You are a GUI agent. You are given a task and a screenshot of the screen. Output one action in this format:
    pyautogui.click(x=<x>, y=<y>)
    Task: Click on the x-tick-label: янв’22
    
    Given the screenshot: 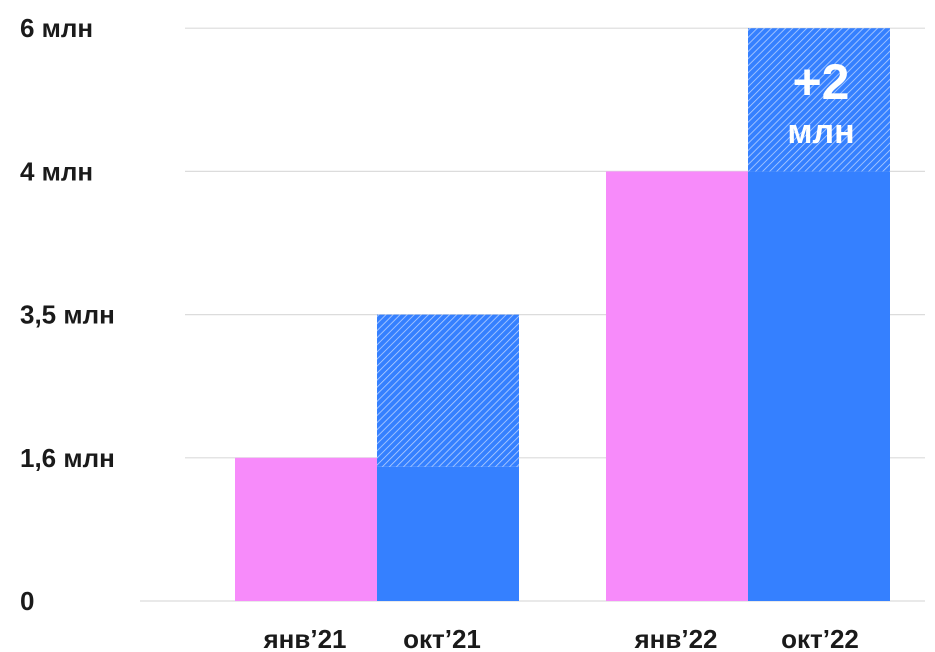 What is the action you would take?
    pyautogui.click(x=675, y=638)
    